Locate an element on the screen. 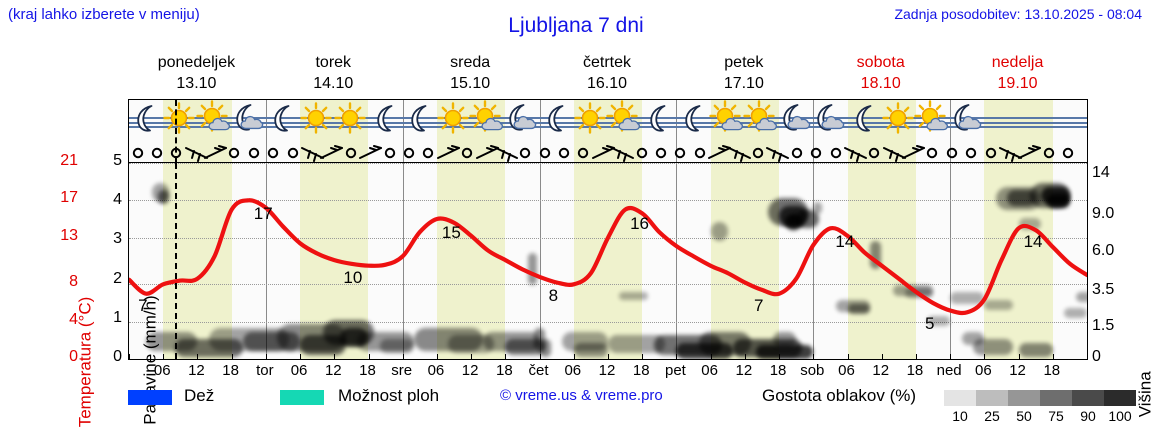 The height and width of the screenshot is (443, 1152). temperature-value-label: 10 is located at coordinates (353, 277).